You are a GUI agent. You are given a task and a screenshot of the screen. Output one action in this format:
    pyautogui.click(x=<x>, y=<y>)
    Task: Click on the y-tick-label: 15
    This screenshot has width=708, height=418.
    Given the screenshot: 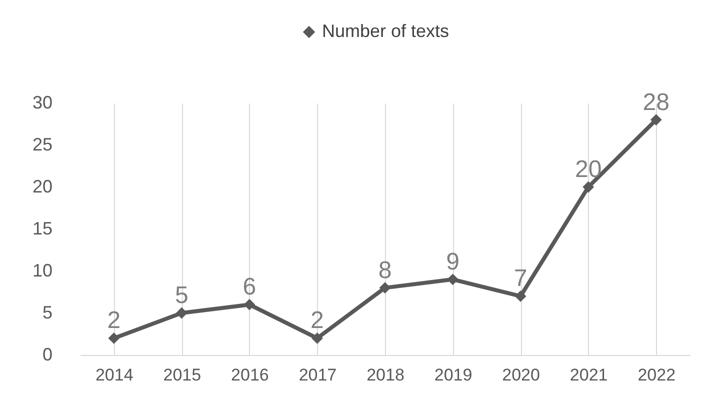 What is the action you would take?
    pyautogui.click(x=42, y=228)
    